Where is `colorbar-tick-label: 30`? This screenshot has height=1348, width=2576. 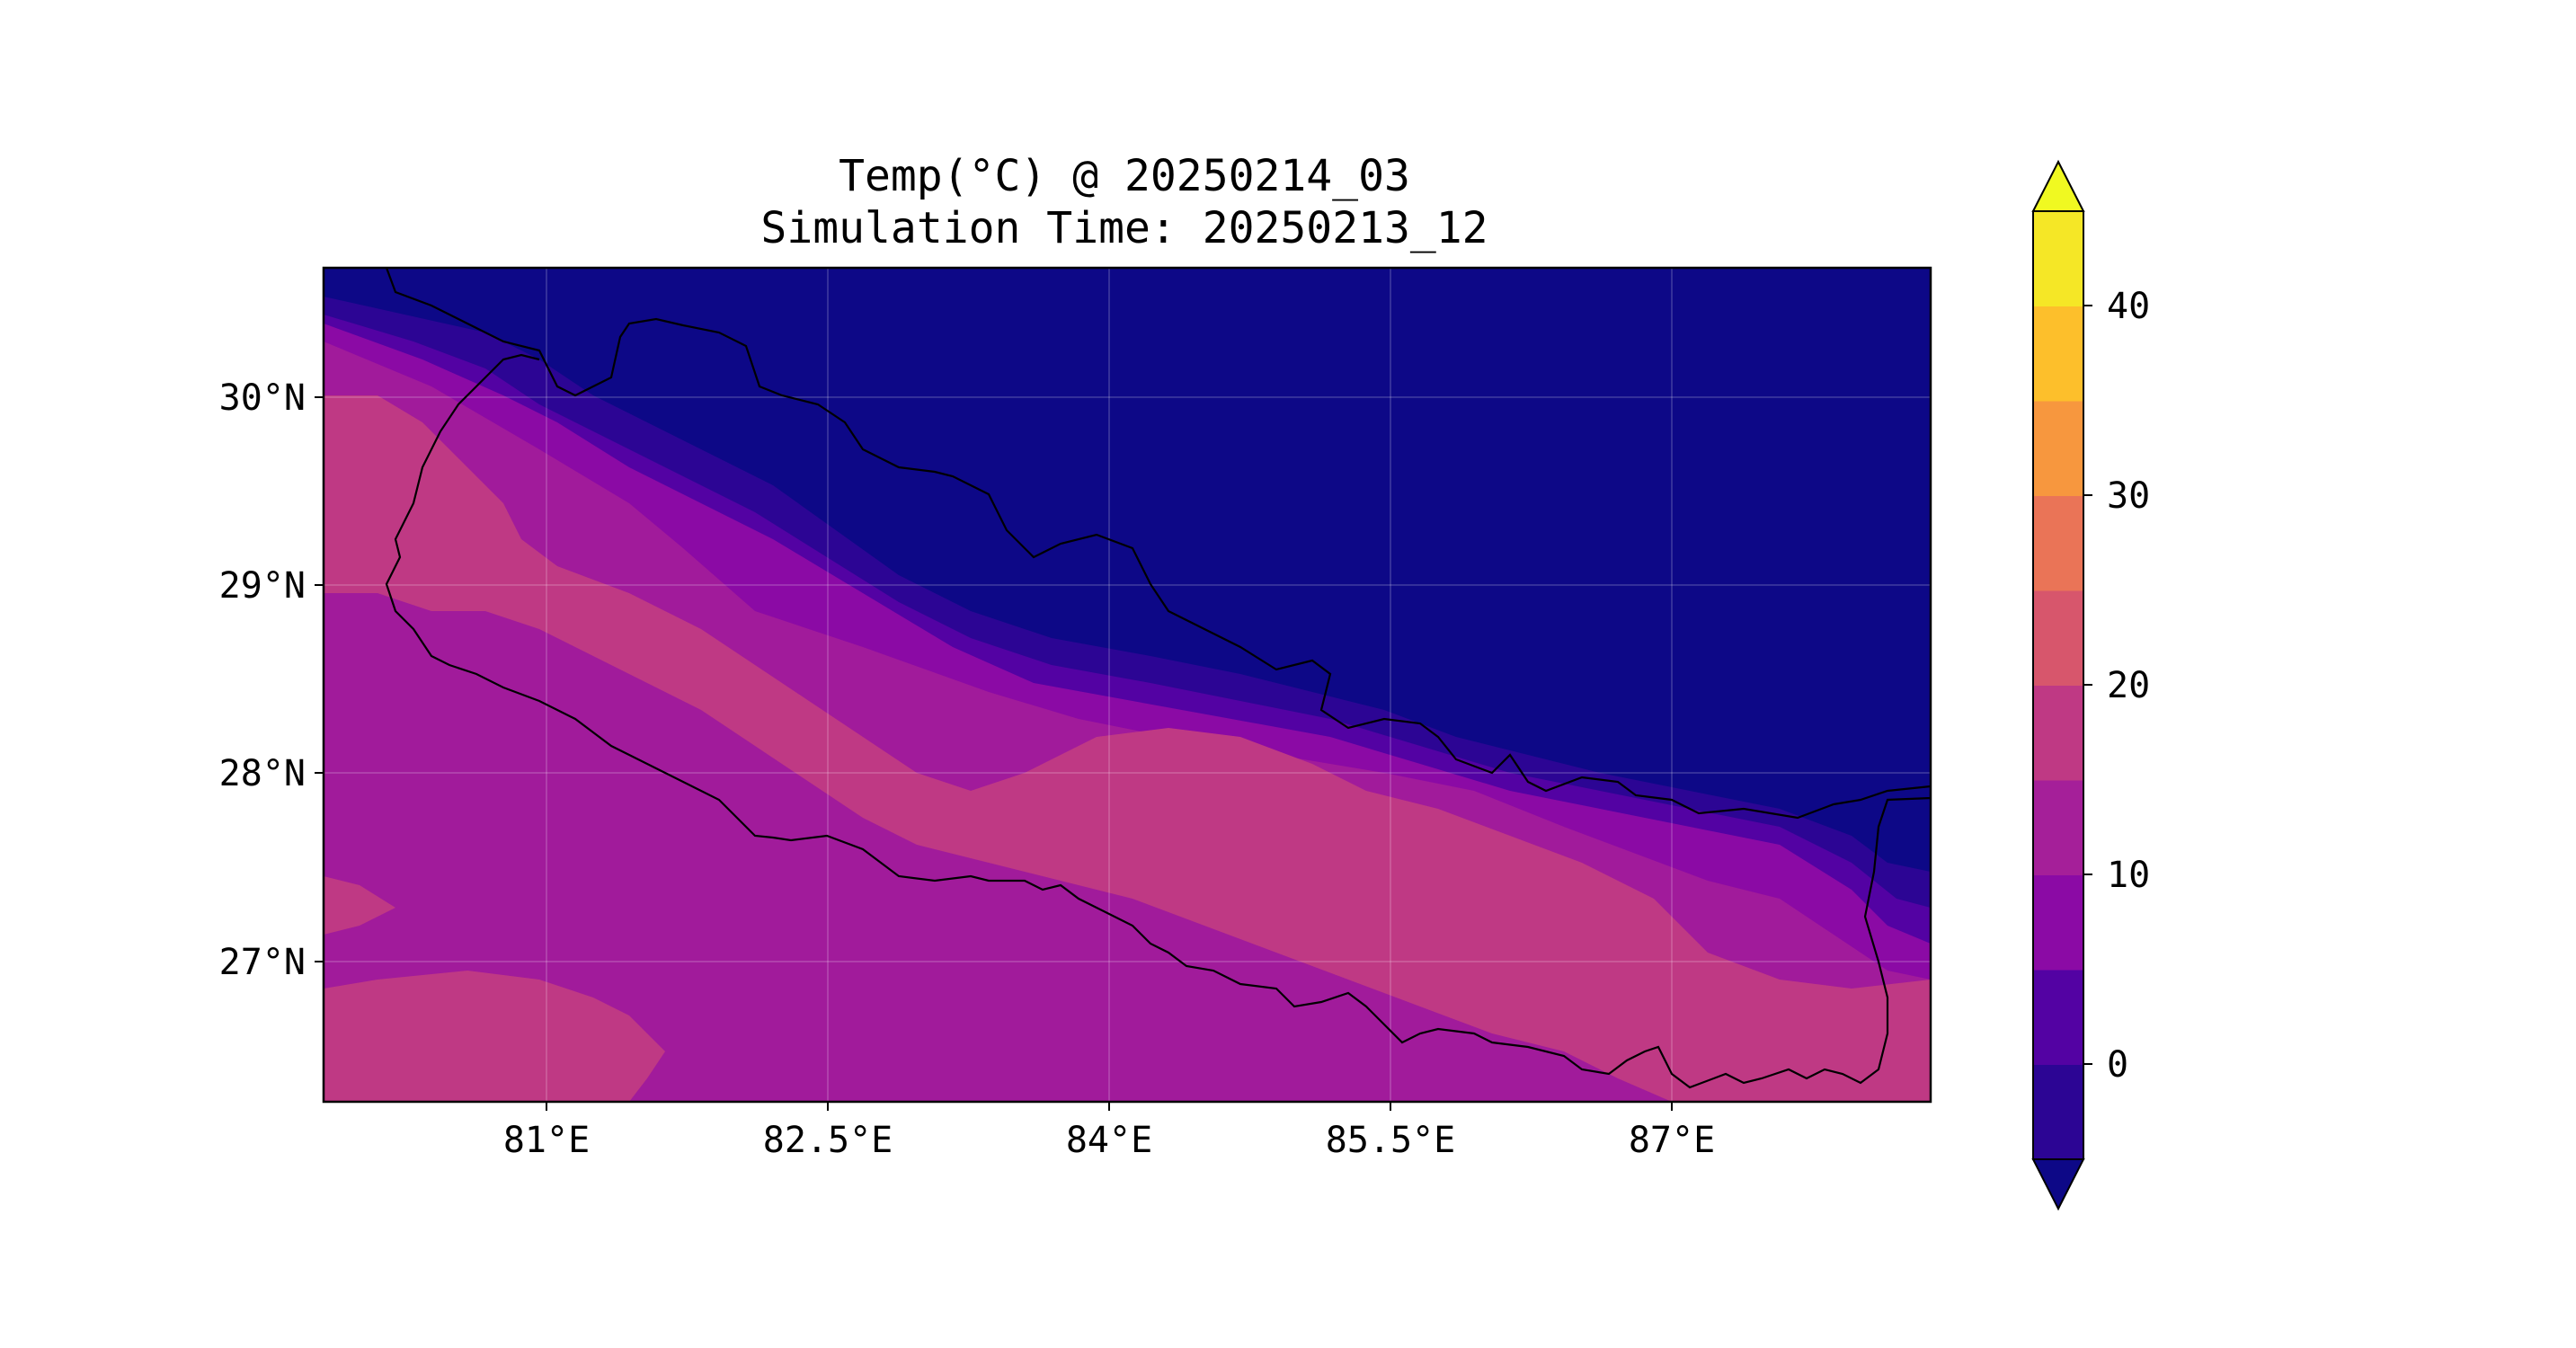
colorbar-tick-label: 30 is located at coordinates (2128, 496).